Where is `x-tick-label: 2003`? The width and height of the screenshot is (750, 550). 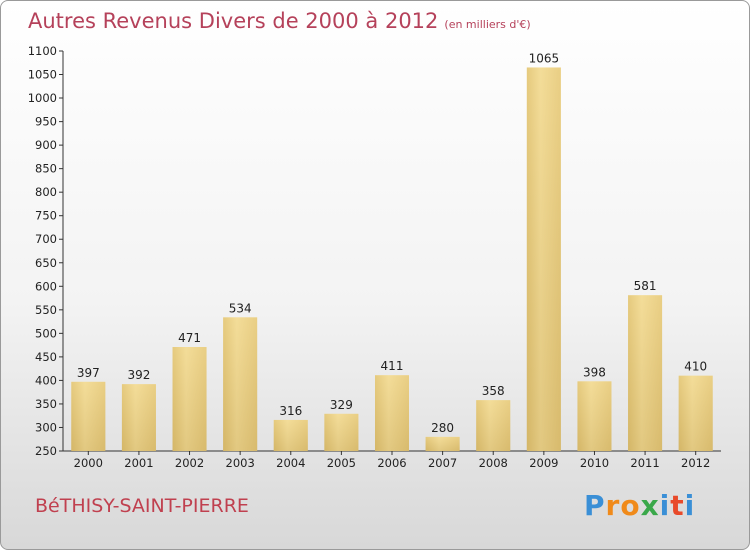
x-tick-label: 2003 is located at coordinates (240, 463).